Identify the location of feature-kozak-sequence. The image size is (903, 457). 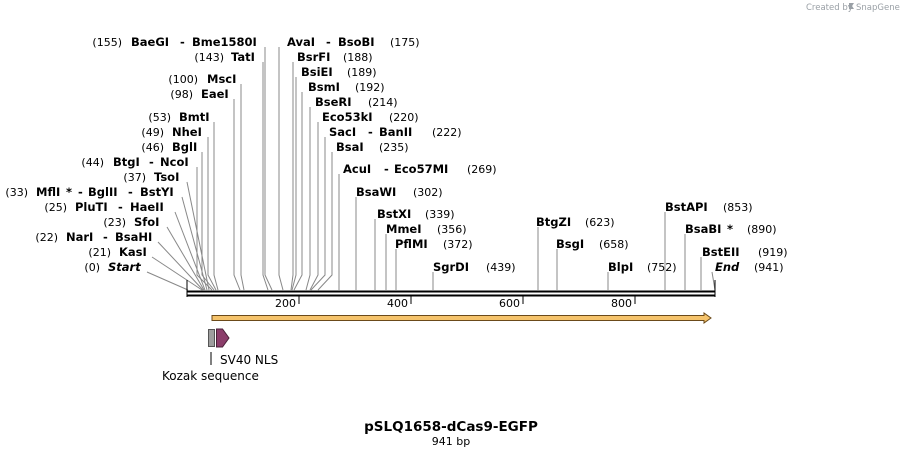
(211, 338).